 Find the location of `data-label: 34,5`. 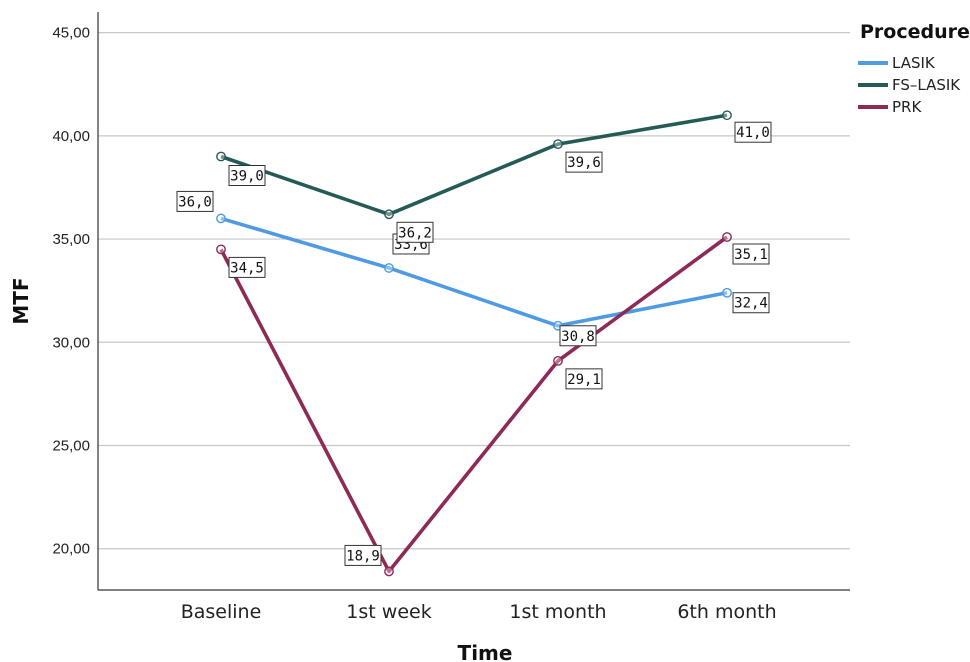

data-label: 34,5 is located at coordinates (247, 268).